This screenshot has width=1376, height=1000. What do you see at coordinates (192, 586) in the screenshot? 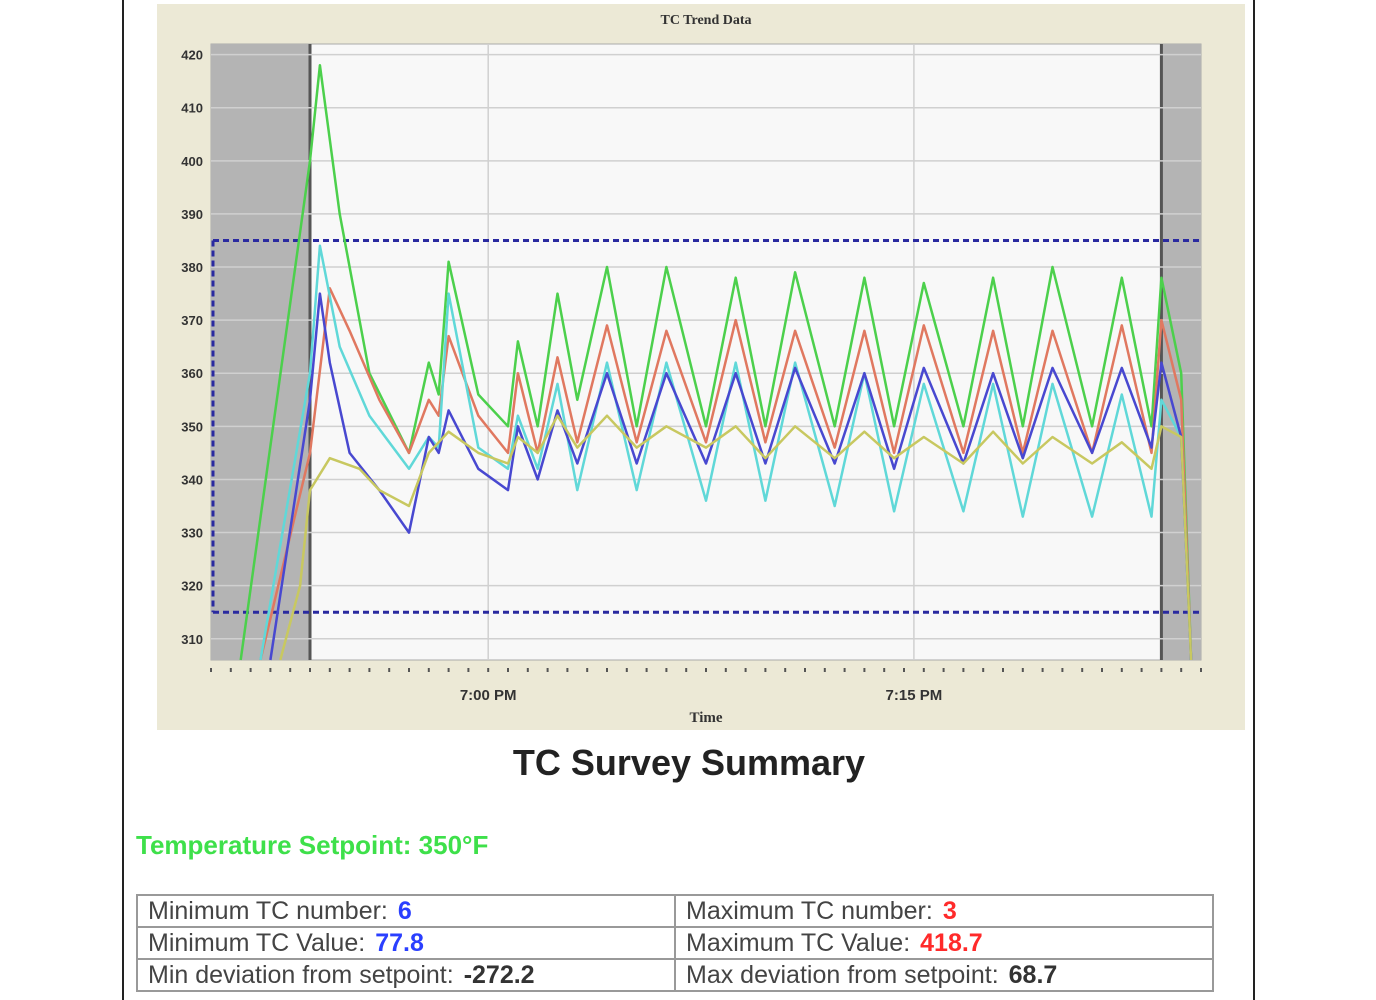
I see `y-tick-label: 320` at bounding box center [192, 586].